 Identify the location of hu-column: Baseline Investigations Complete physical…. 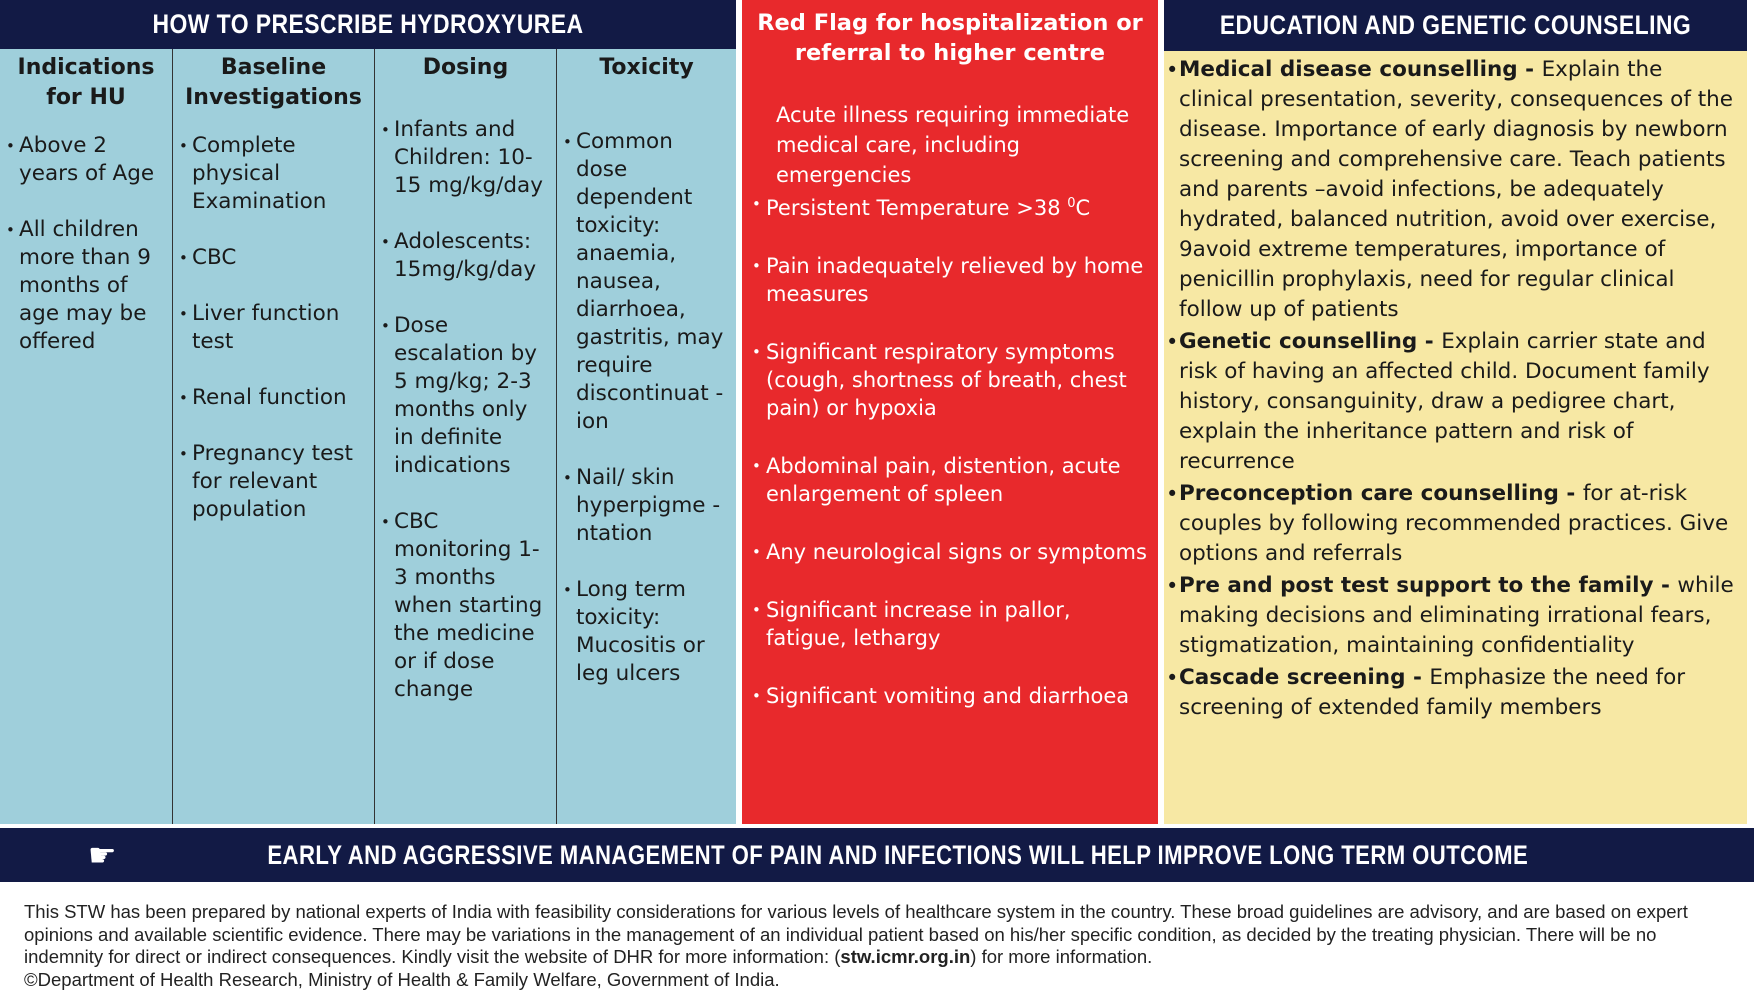
(274, 436).